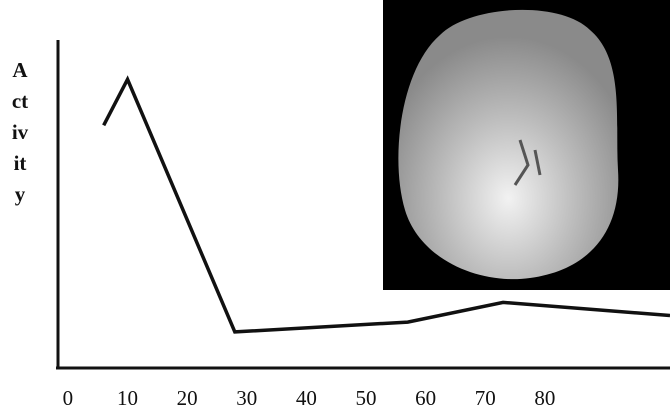 The width and height of the screenshot is (670, 411). Describe the element at coordinates (68, 398) in the screenshot. I see `x-tick-label: 0` at that location.